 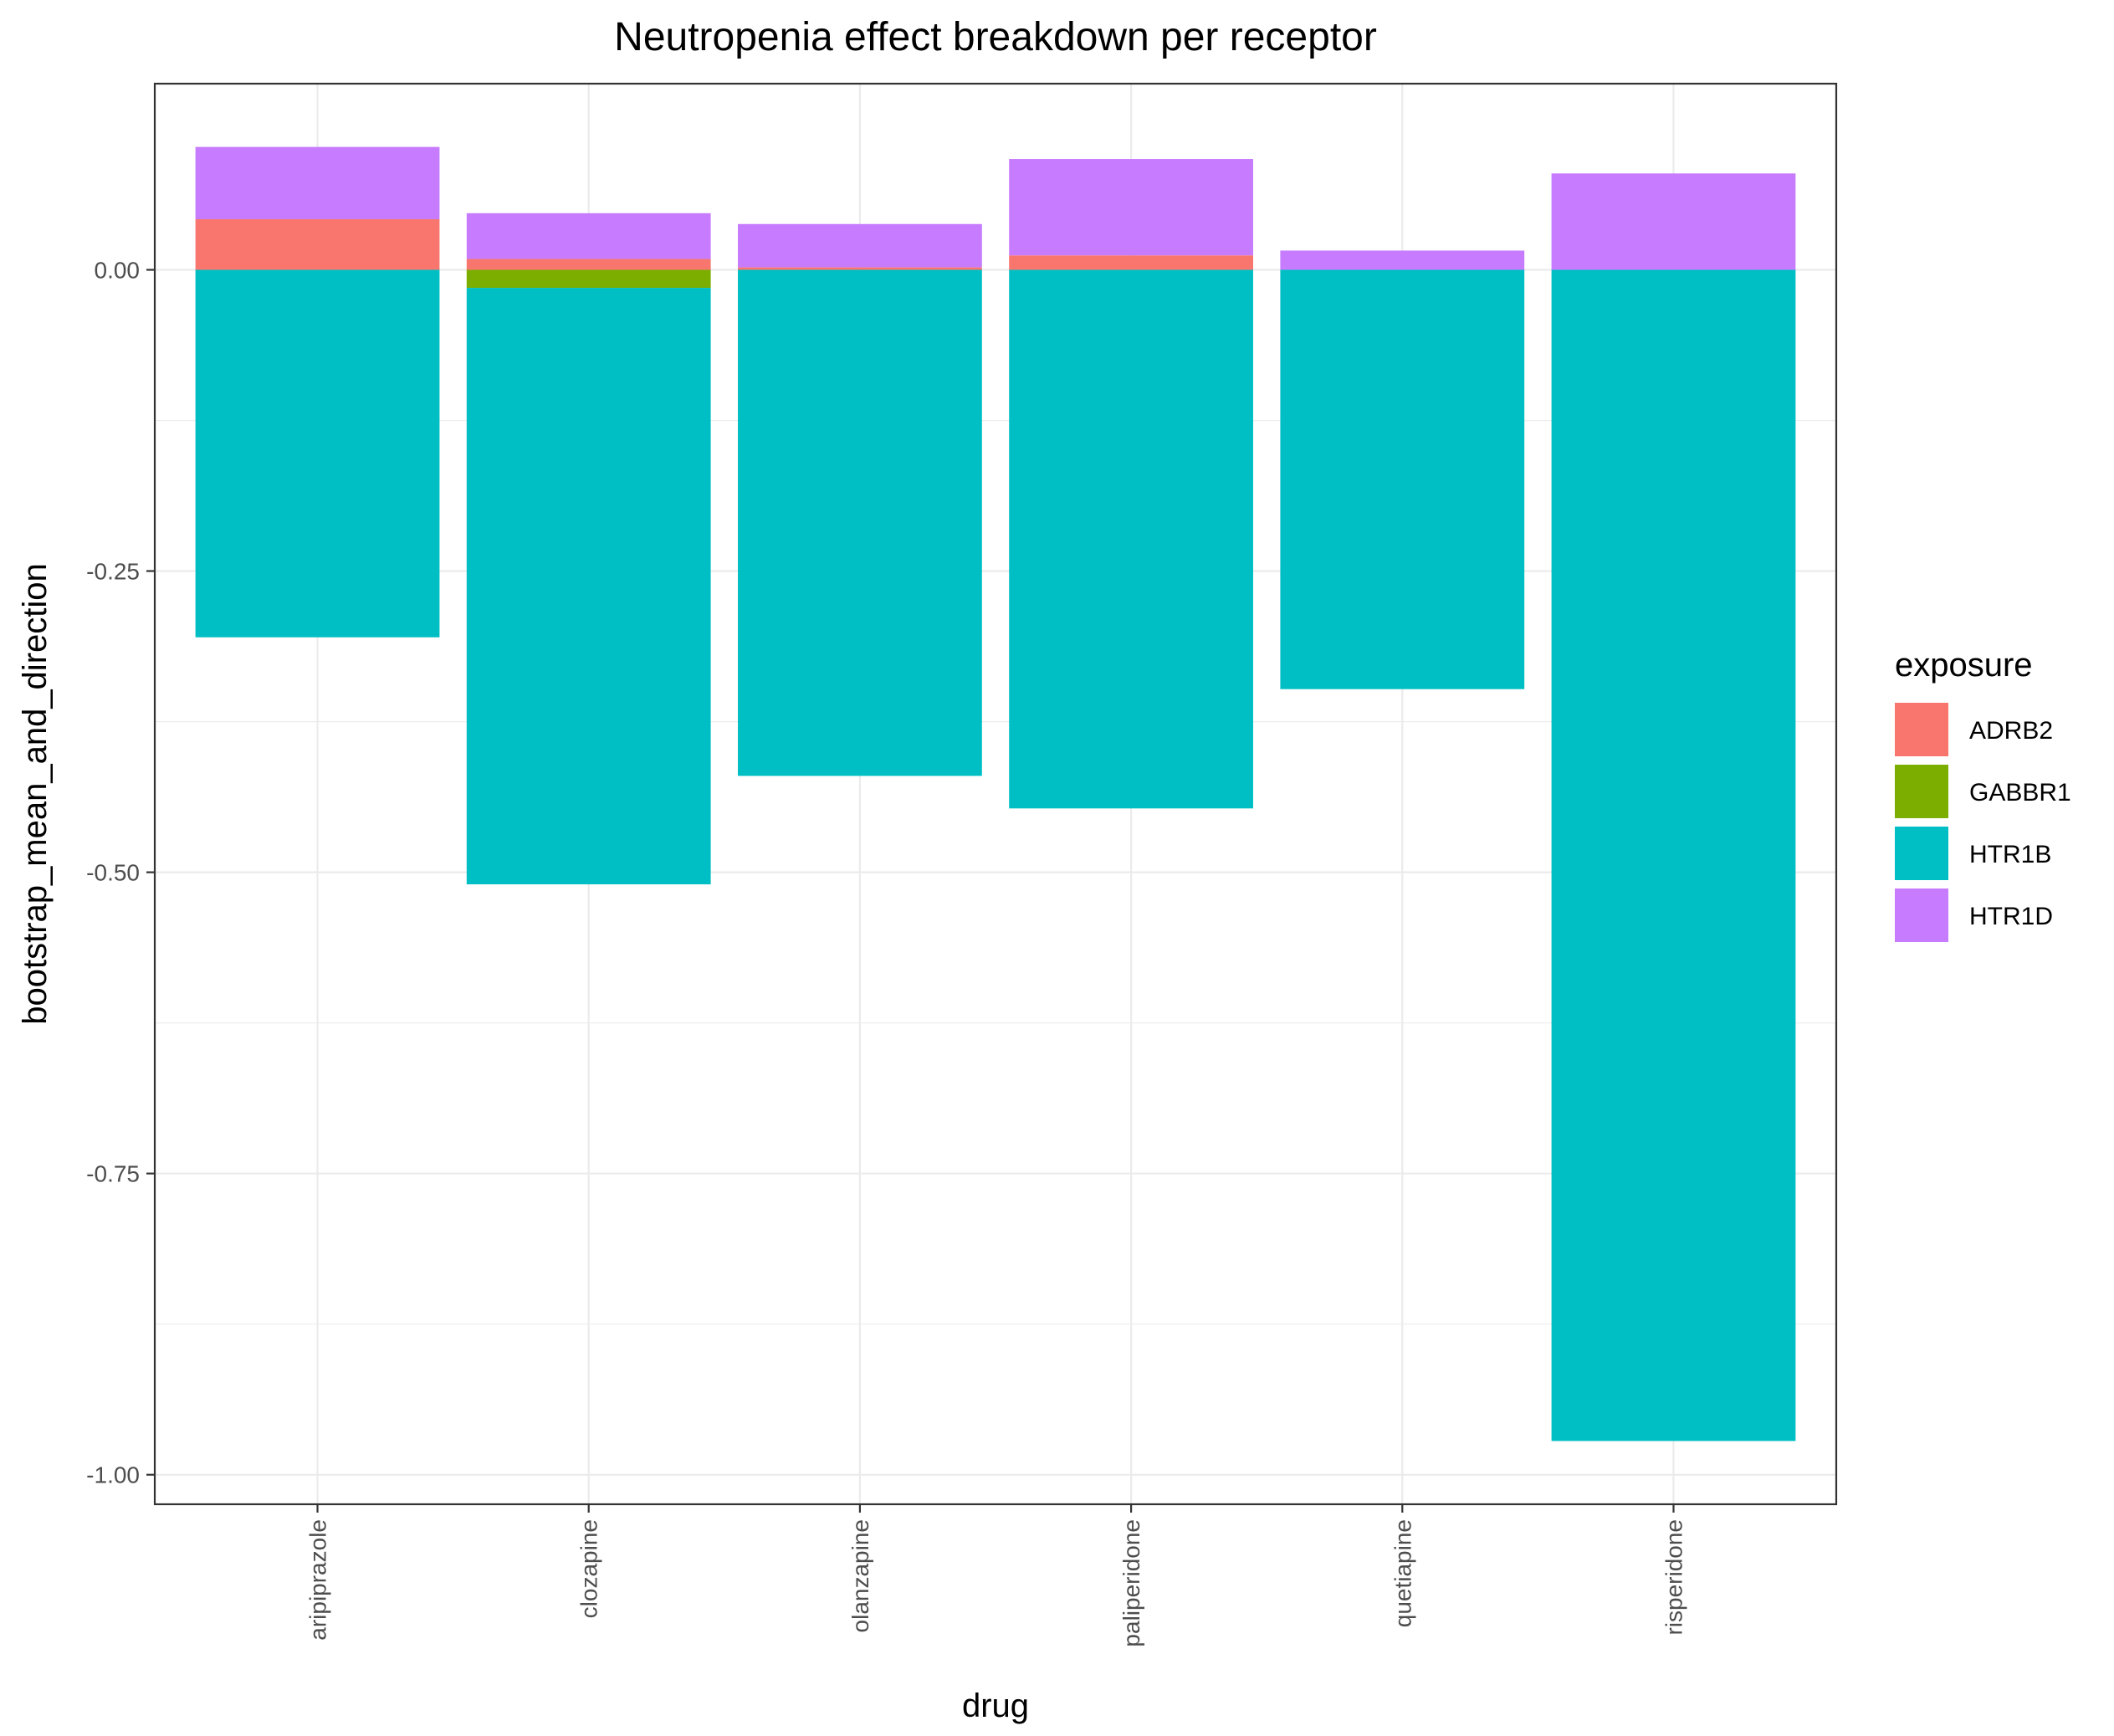 What do you see at coordinates (860, 268) in the screenshot?
I see `bar-olanzapine-ADRB2` at bounding box center [860, 268].